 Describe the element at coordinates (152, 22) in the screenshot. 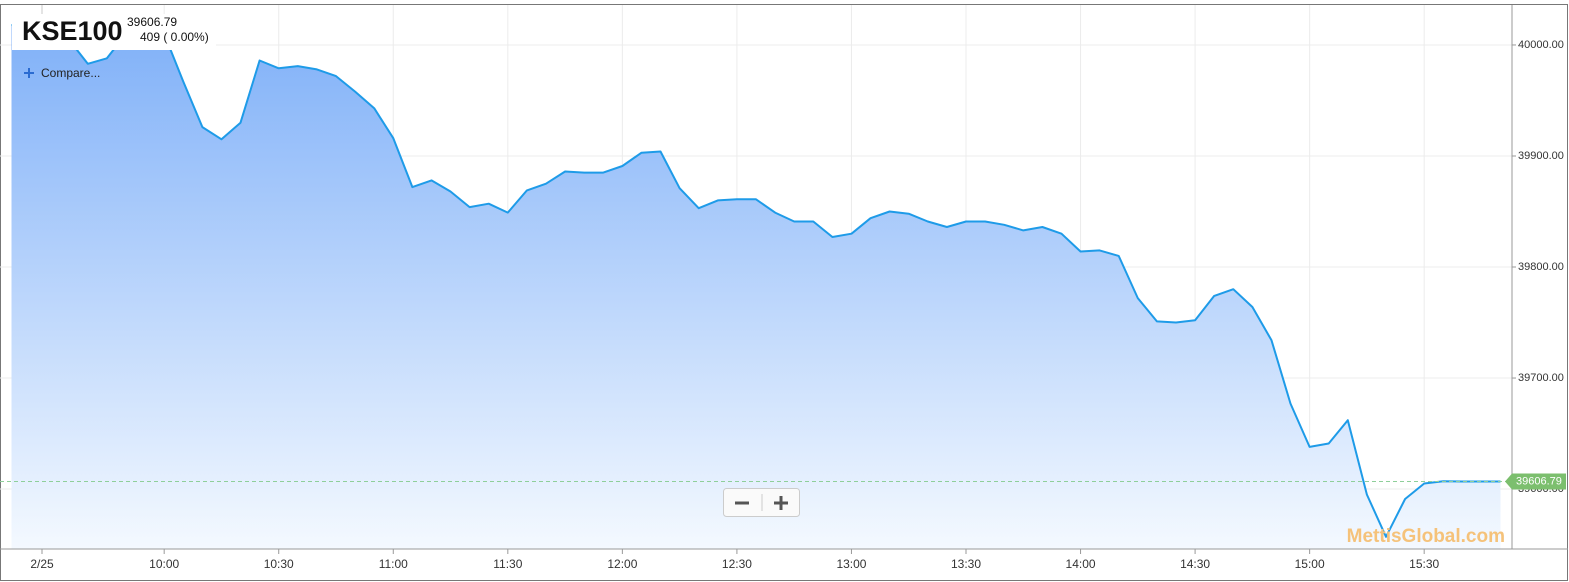

I see `price: 39606.79` at that location.